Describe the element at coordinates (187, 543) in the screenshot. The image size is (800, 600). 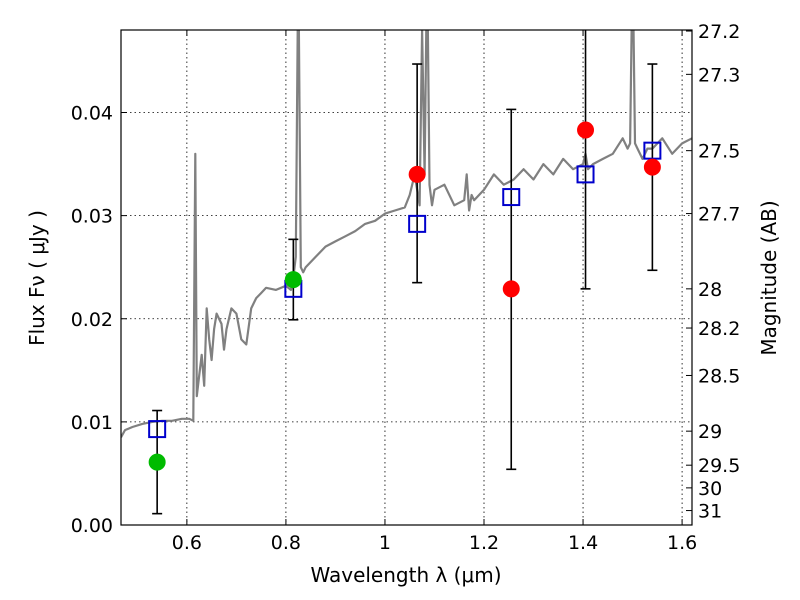
I see `x-tick-label: 0.6` at that location.